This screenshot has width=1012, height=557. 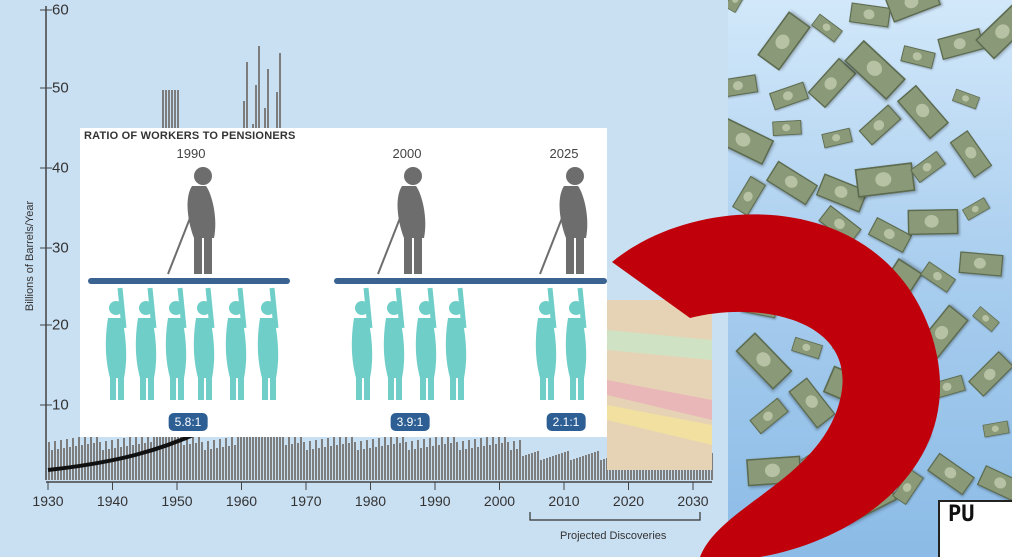 I want to click on year-label-2000: 2000, so click(x=407, y=153).